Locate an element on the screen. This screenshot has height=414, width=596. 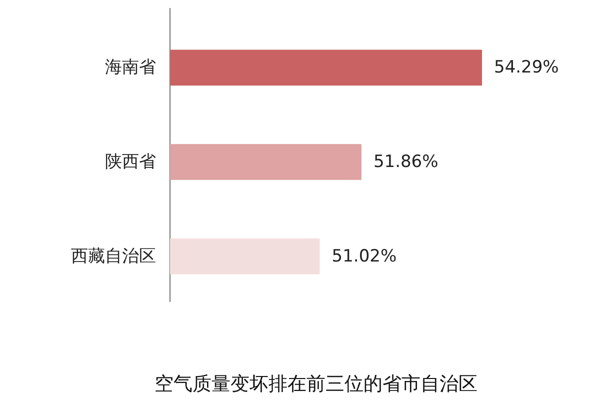
y-tick-label: 海南省 is located at coordinates (130, 68).